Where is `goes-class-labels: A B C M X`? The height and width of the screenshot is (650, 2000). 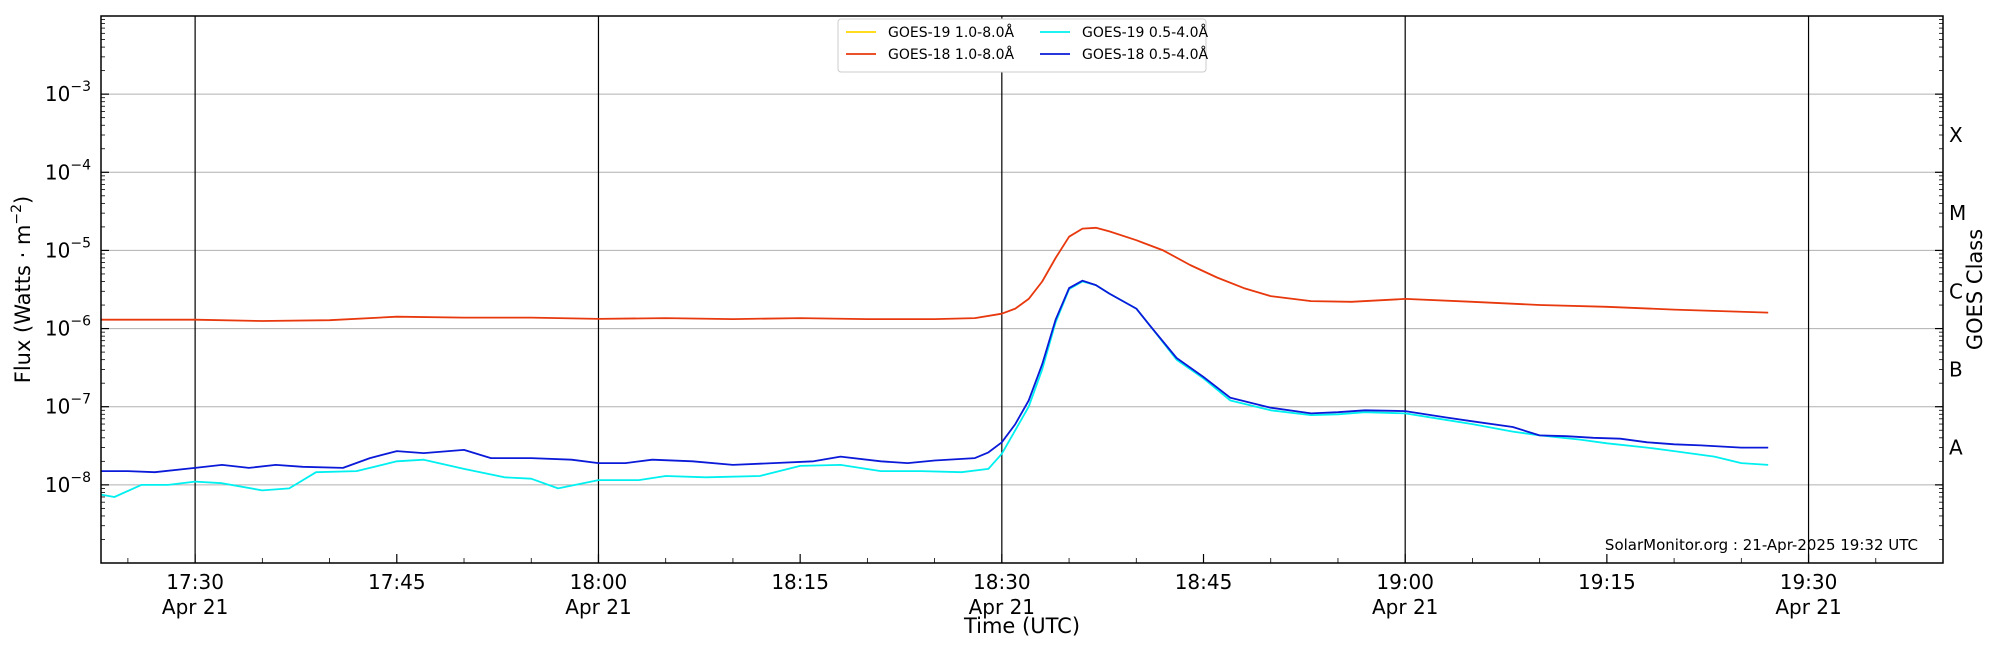
goes-class-labels: A B C M X is located at coordinates (1957, 291).